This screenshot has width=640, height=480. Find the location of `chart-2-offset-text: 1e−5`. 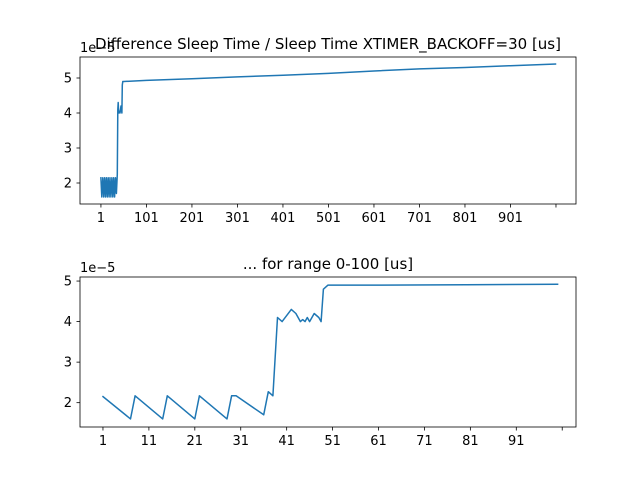

chart-2-offset-text: 1e−5 is located at coordinates (97, 268).